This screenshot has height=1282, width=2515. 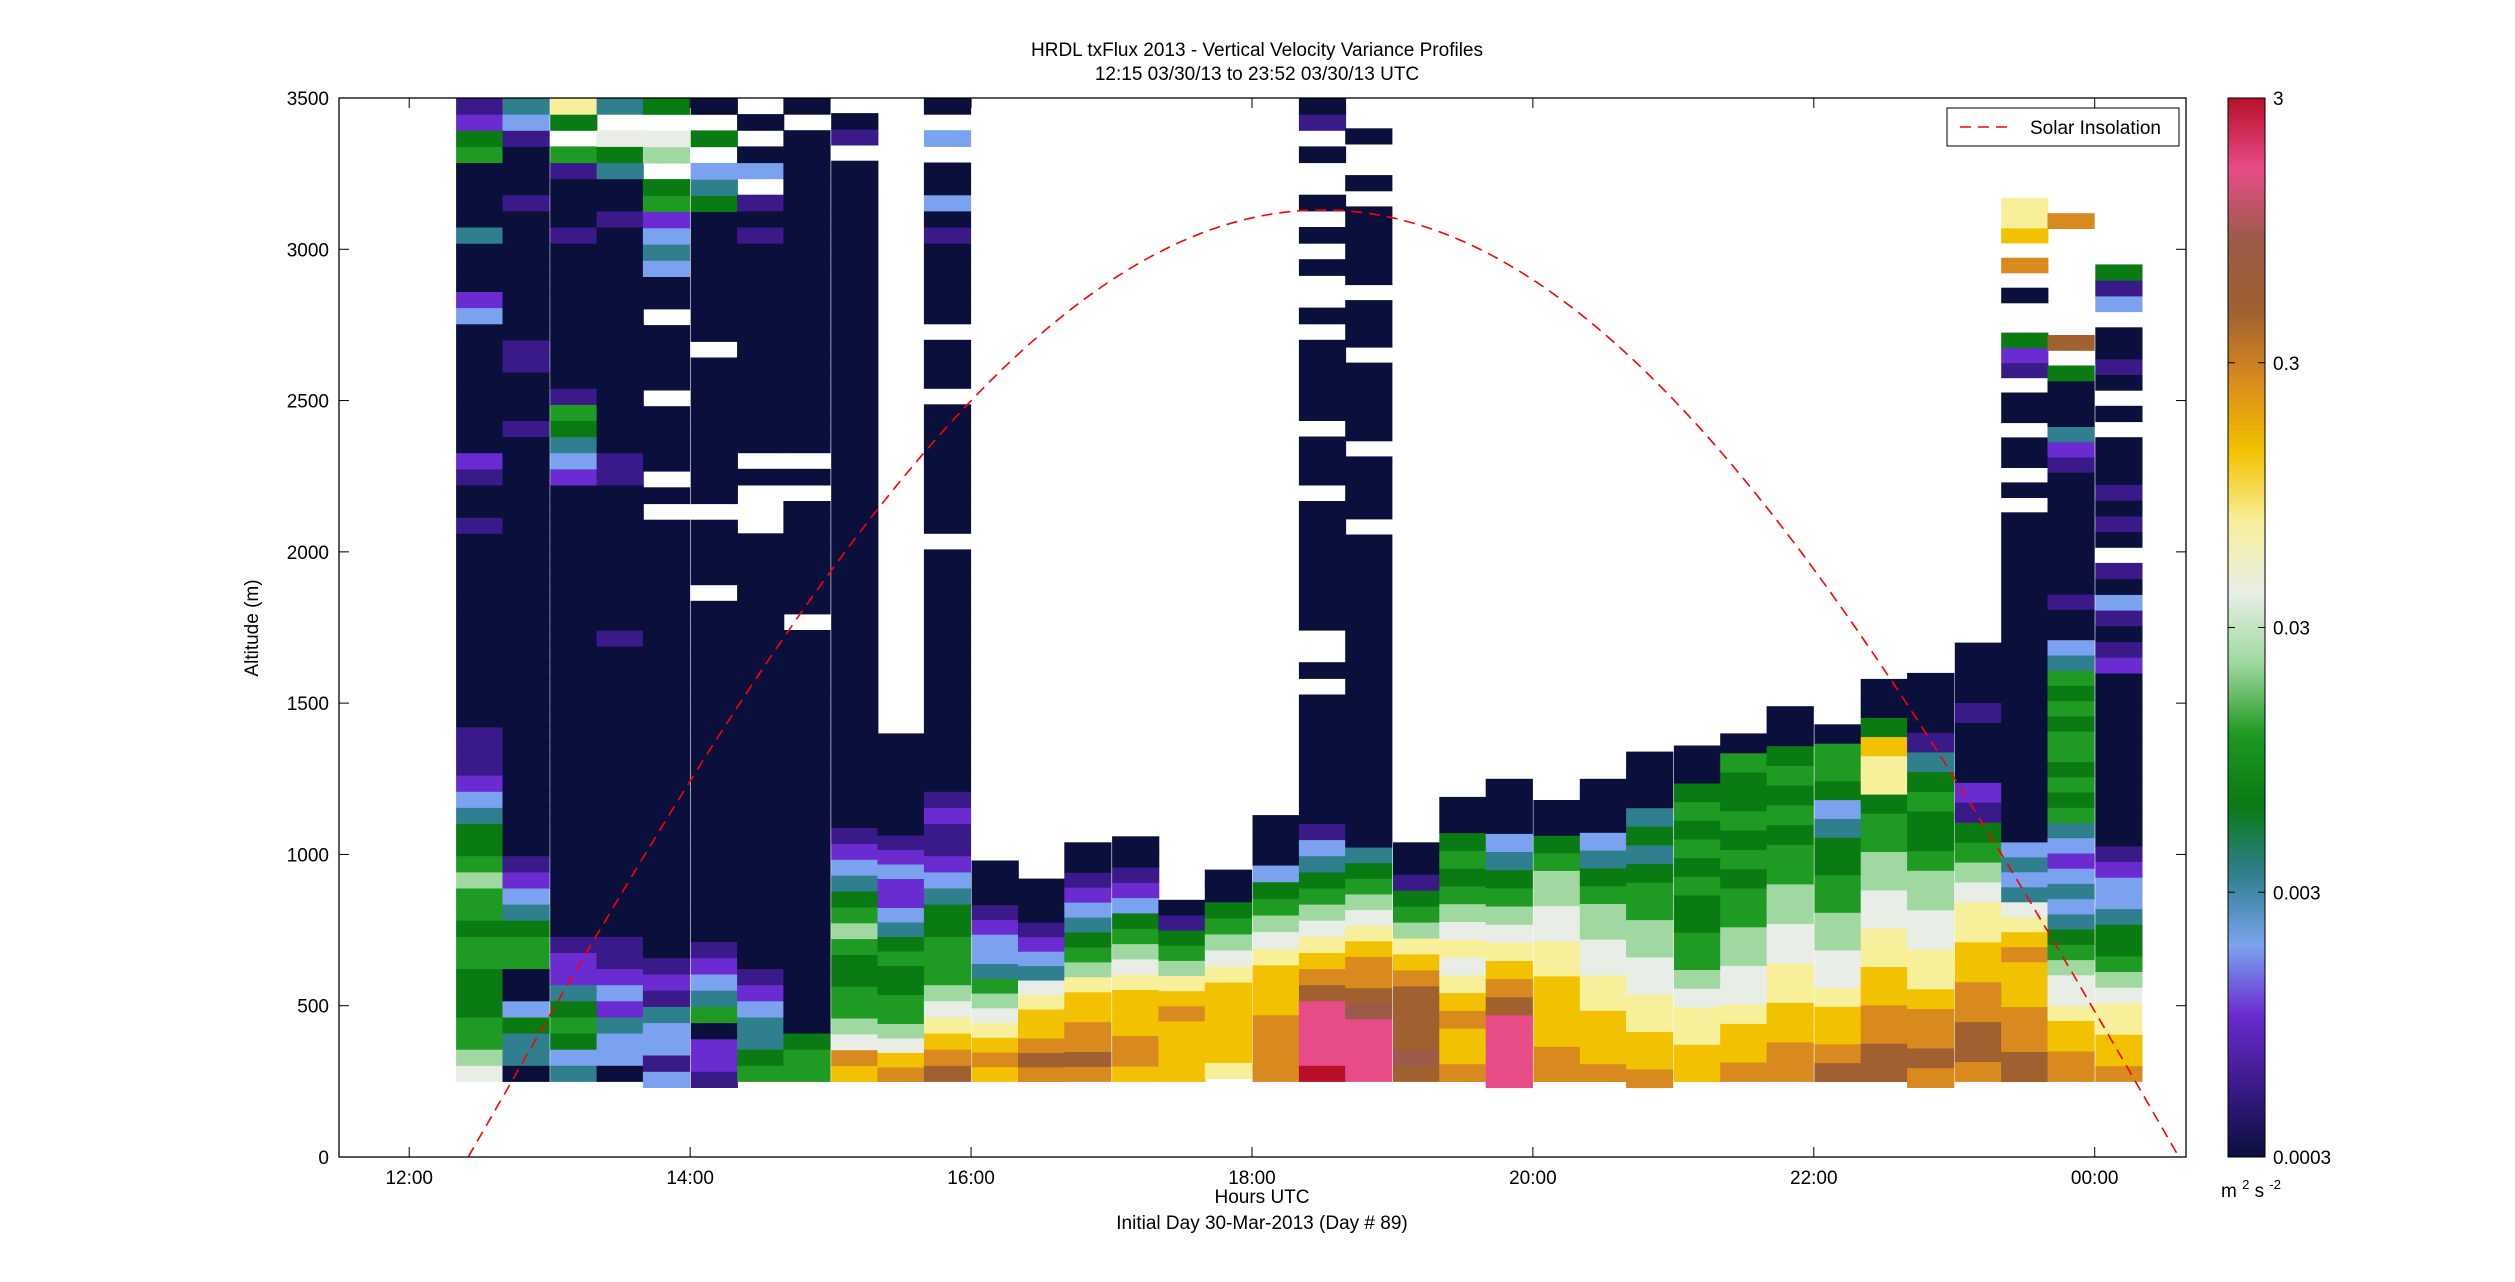 What do you see at coordinates (2275, 1184) in the screenshot?
I see `colorbar-unit-sup2: -2` at bounding box center [2275, 1184].